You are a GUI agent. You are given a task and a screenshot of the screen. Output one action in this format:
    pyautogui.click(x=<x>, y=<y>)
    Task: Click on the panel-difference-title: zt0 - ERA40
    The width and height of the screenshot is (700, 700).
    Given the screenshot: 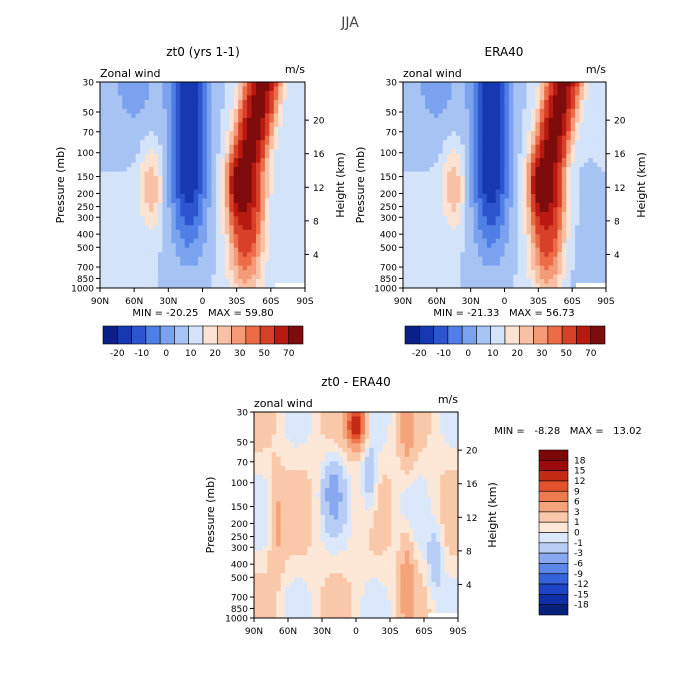 What is the action you would take?
    pyautogui.click(x=356, y=382)
    